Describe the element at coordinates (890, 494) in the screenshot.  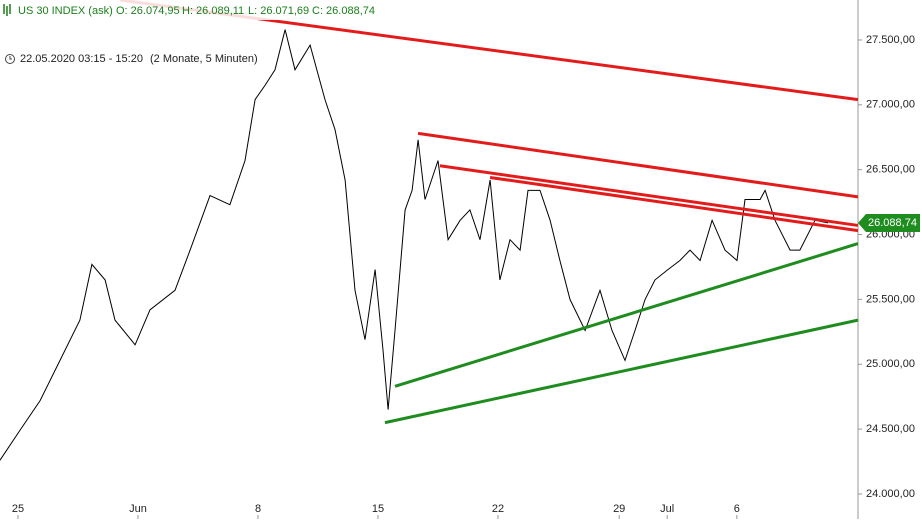
I see `y-tick-label: 24.000,00` at that location.